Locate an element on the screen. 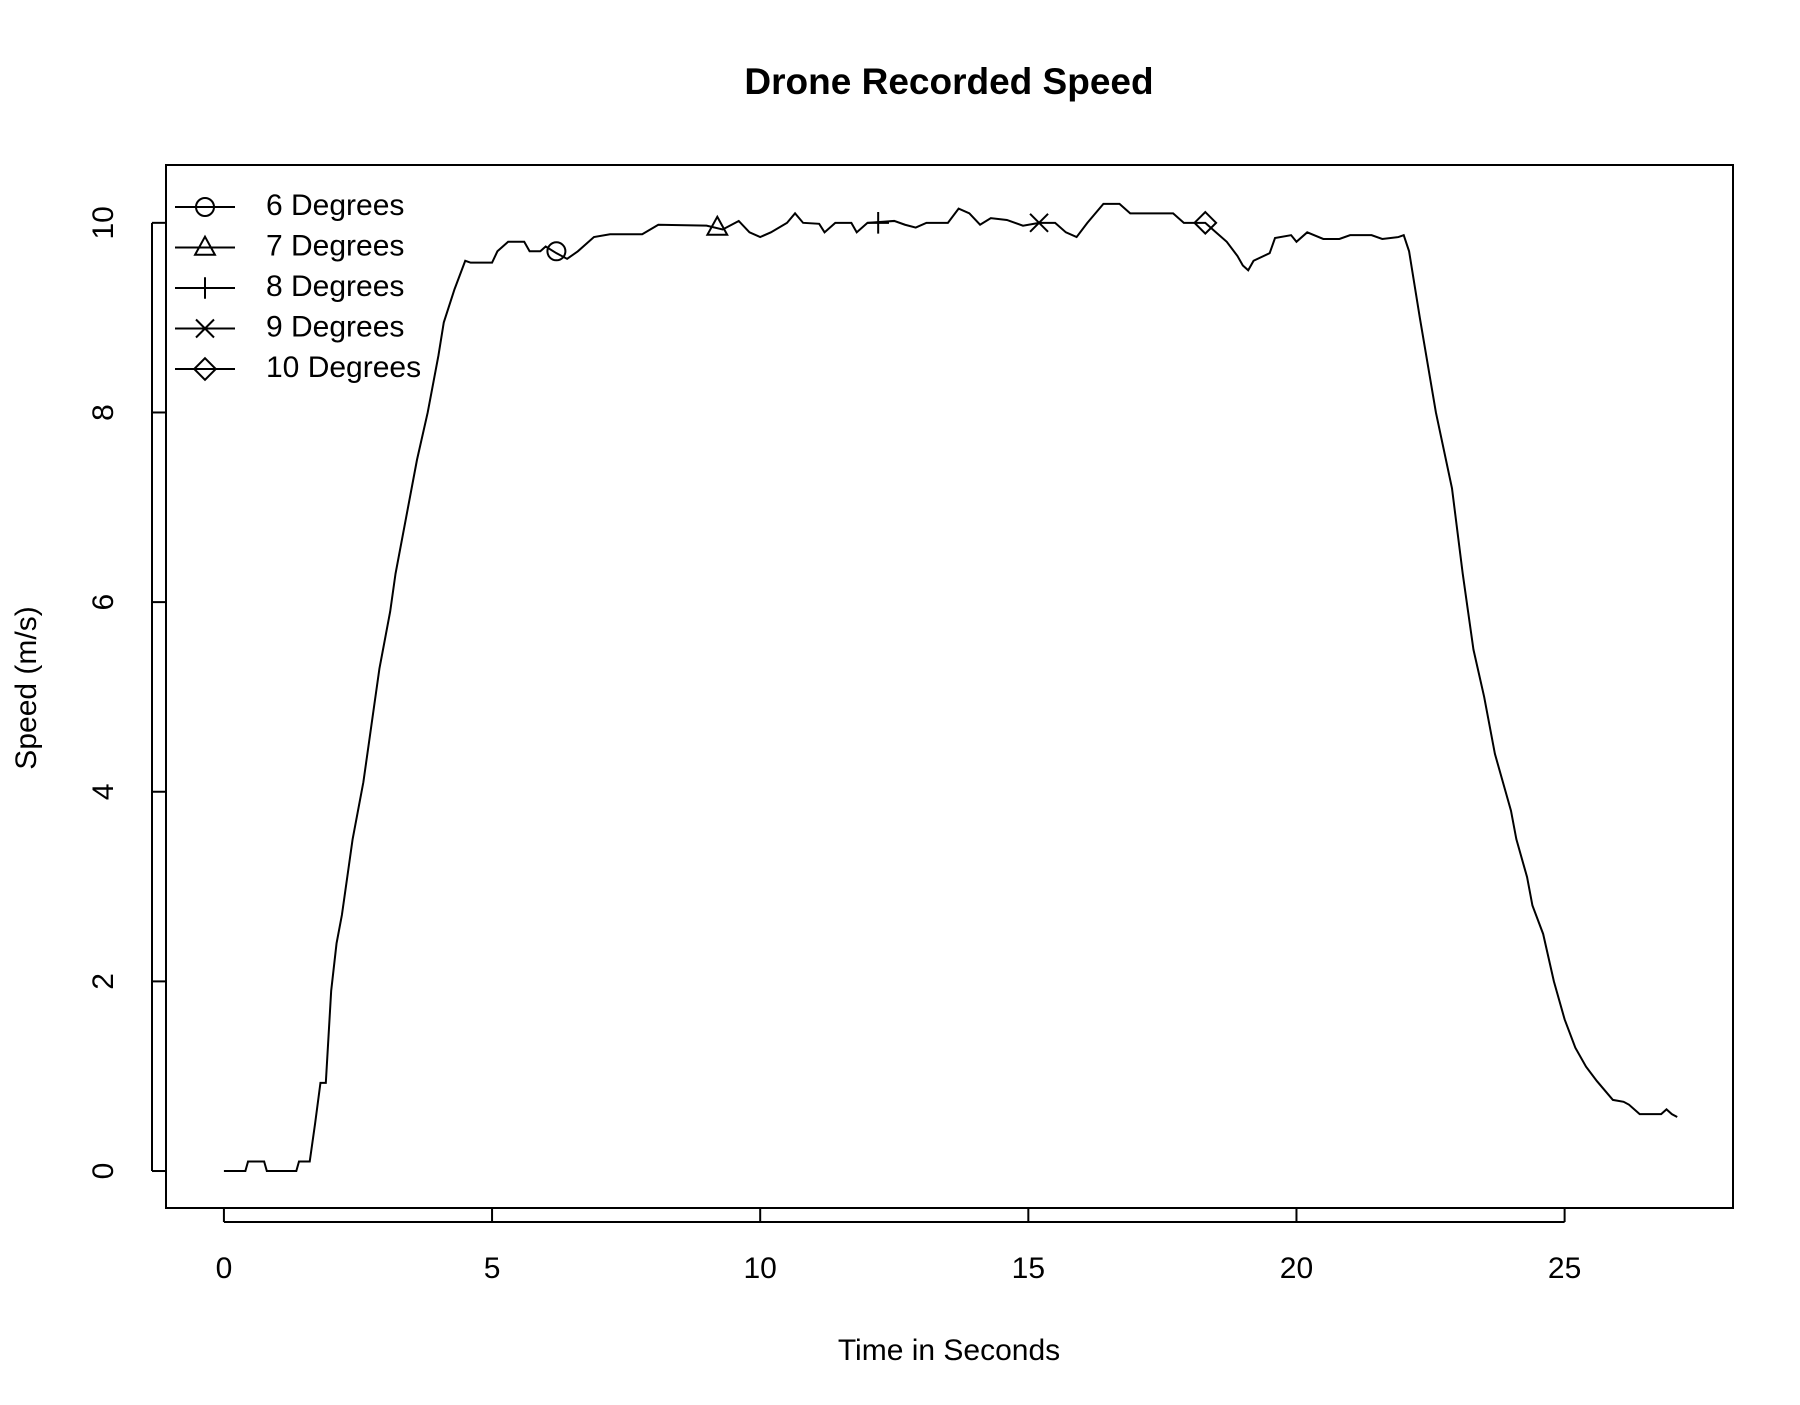 This screenshot has height=1405, width=1800. y-tick-label: 8 is located at coordinates (103, 412).